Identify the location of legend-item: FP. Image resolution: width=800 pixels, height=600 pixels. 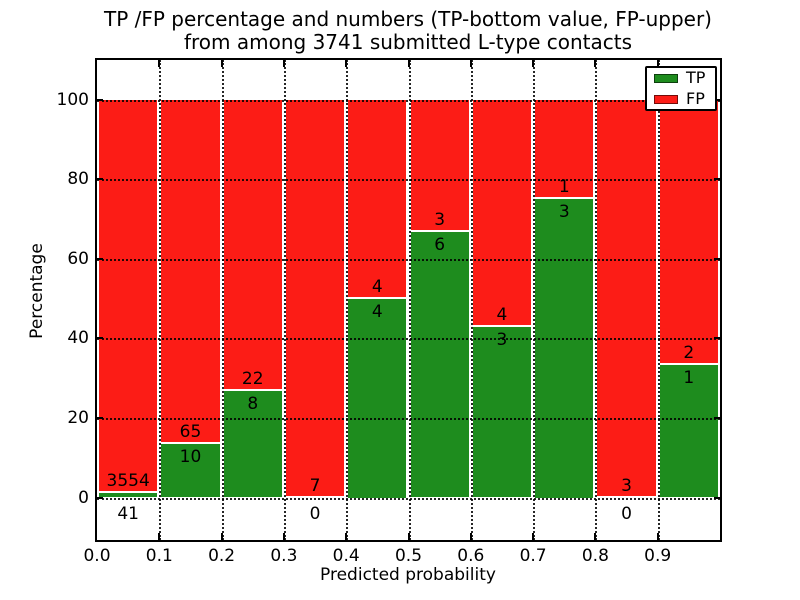
(684, 99).